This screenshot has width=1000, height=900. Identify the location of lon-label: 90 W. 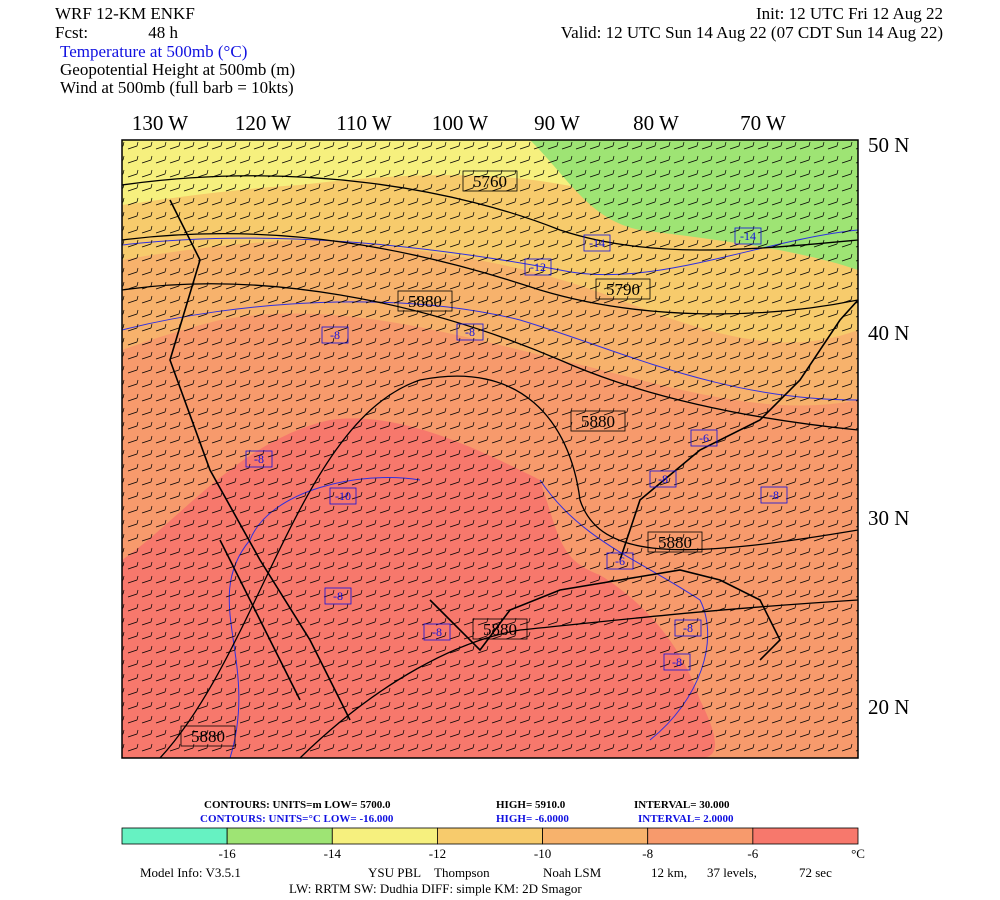
(557, 123).